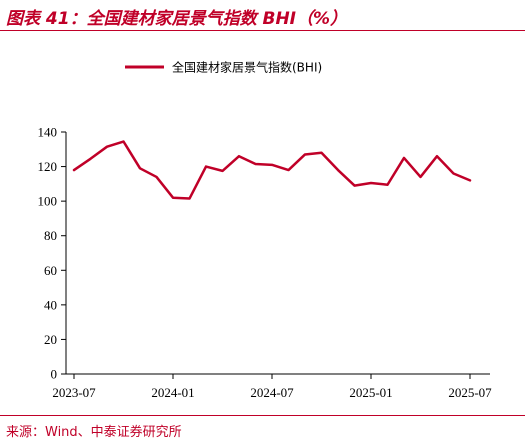 The height and width of the screenshot is (443, 525). What do you see at coordinates (54, 374) in the screenshot?
I see `y-tick-label: 0` at bounding box center [54, 374].